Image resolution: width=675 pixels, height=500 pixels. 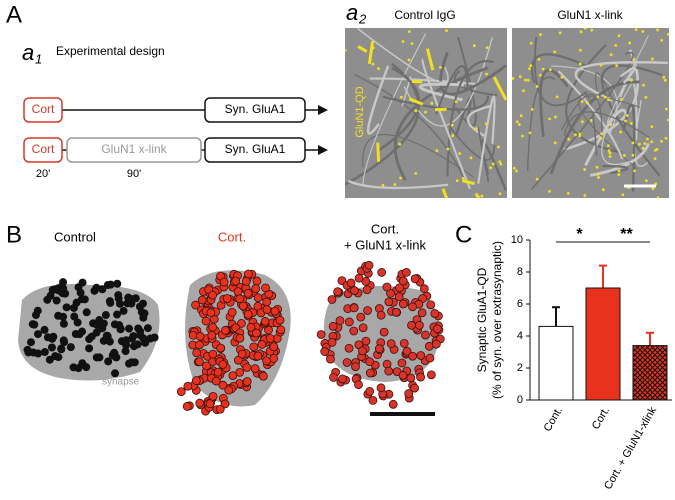 What do you see at coordinates (255, 149) in the screenshot?
I see `box-label: Syn. GluA1` at bounding box center [255, 149].